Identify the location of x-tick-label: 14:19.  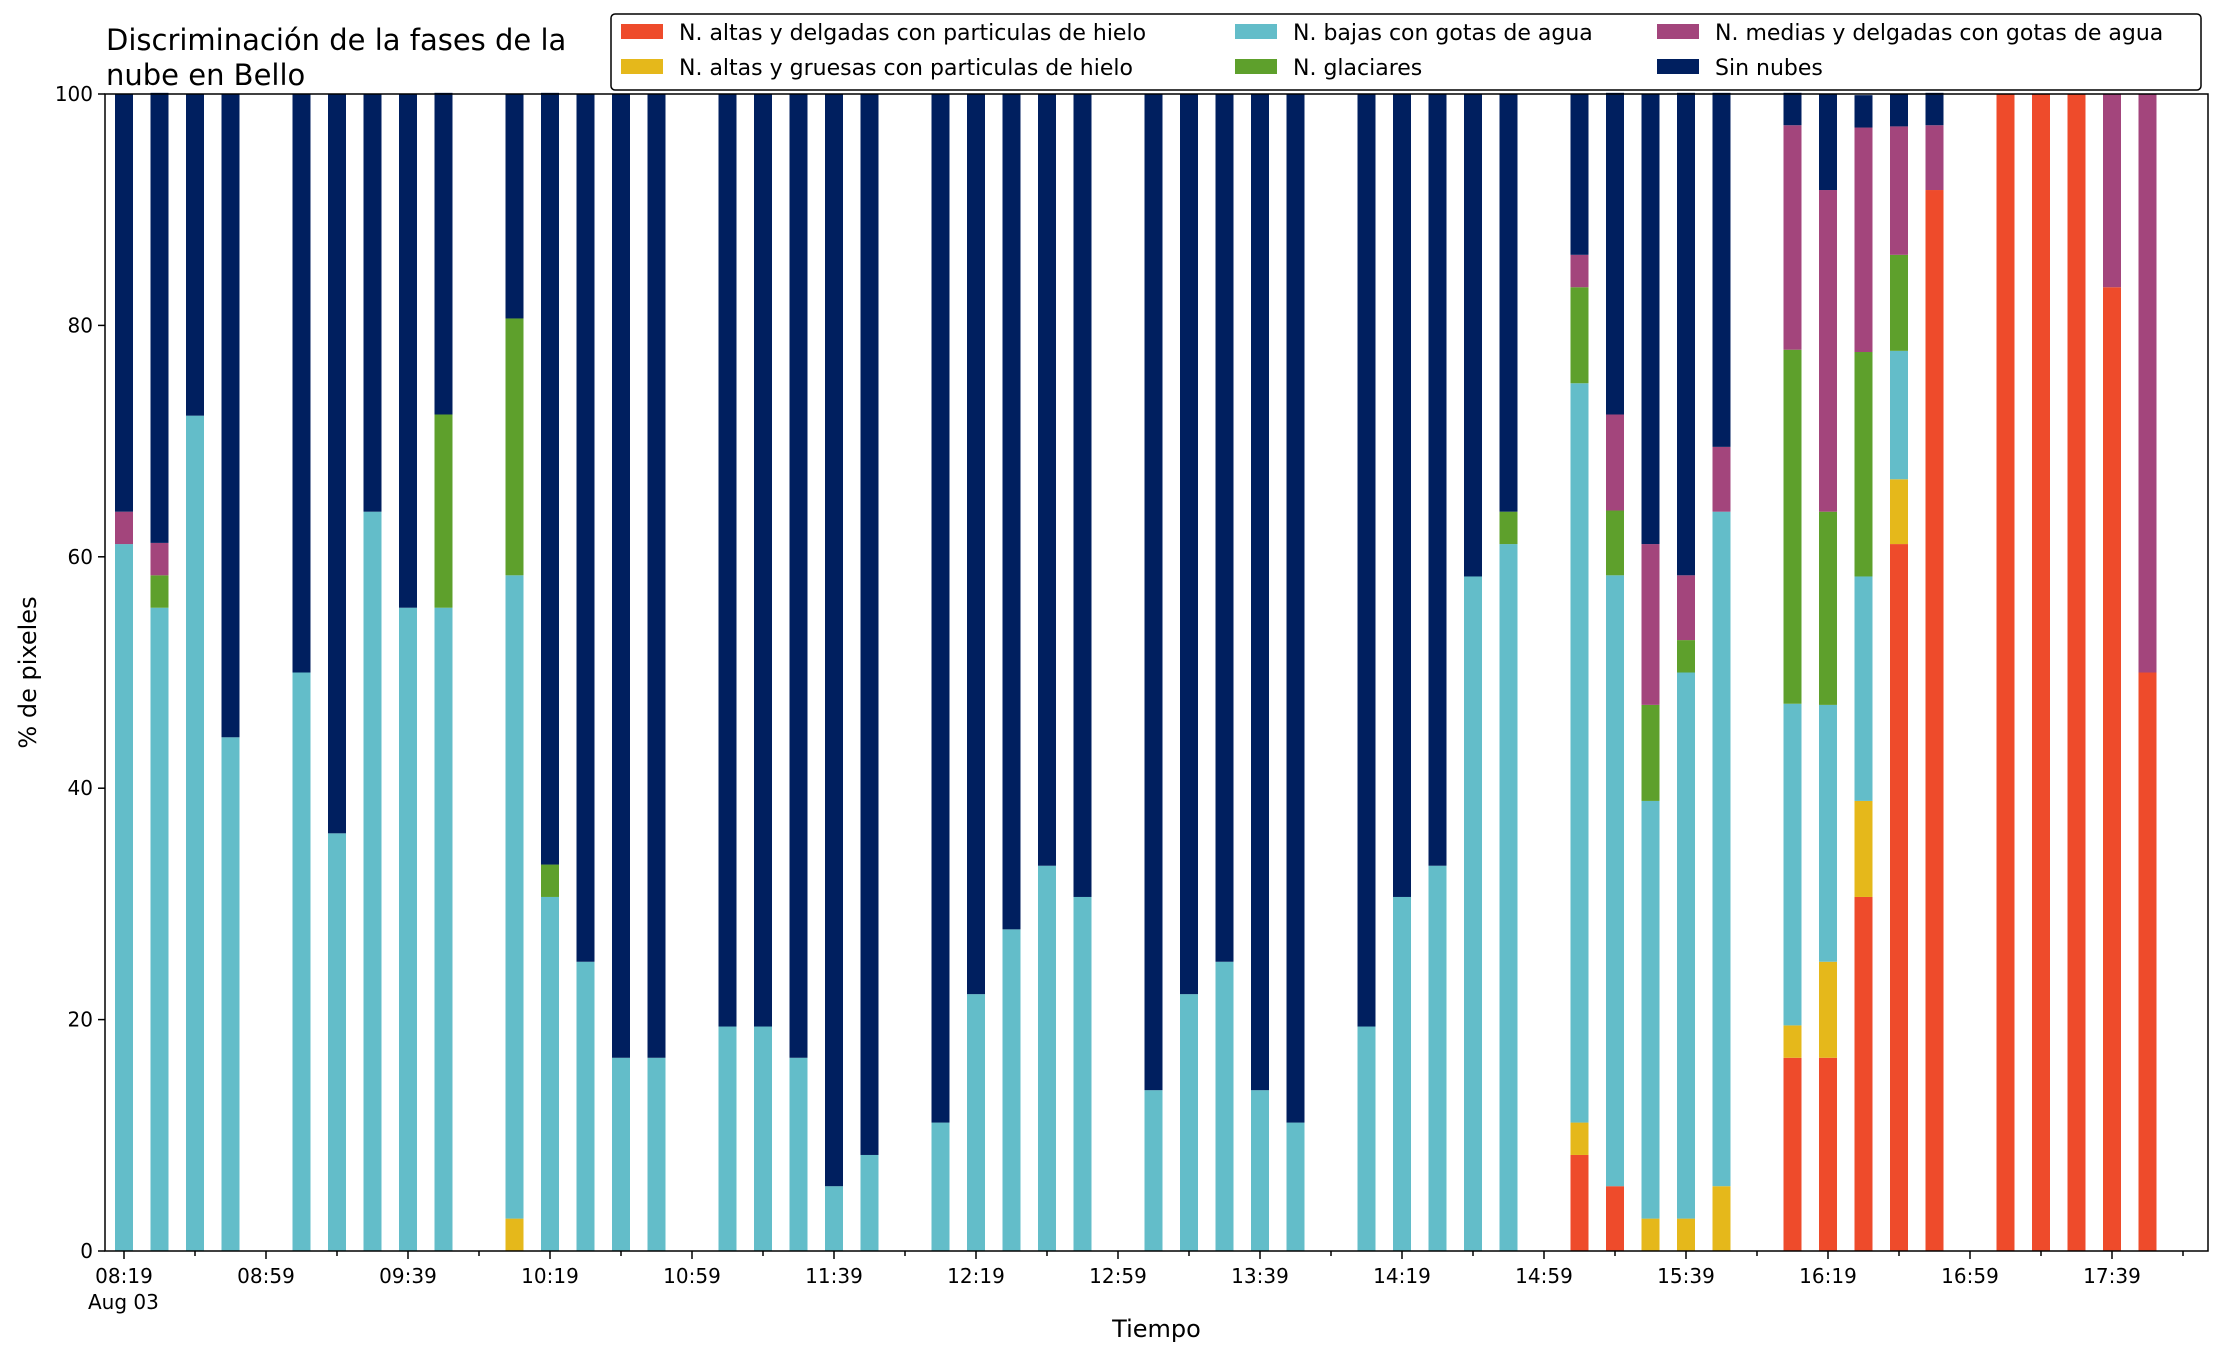
(1402, 1276).